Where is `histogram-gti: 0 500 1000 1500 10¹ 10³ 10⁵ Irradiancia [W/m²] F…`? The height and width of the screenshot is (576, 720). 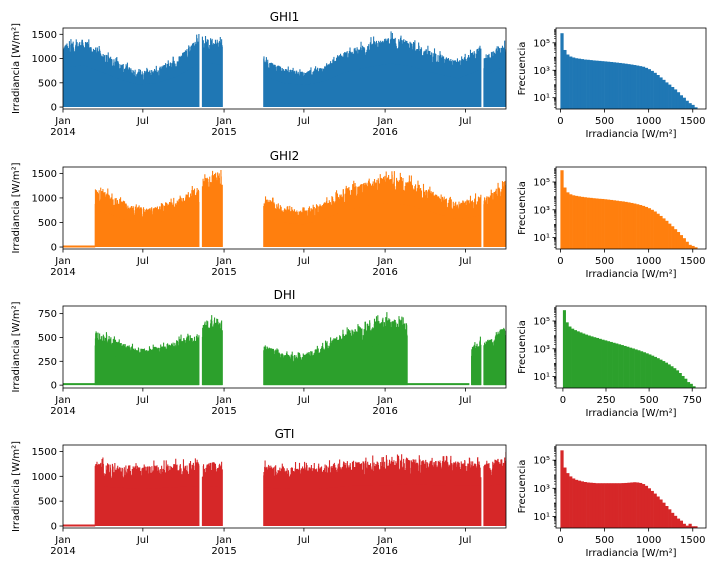
histogram-gti: 0 500 1000 1500 10¹ 10³ 10⁵ Irradiancia [W/m²] F… is located at coordinates (612, 501).